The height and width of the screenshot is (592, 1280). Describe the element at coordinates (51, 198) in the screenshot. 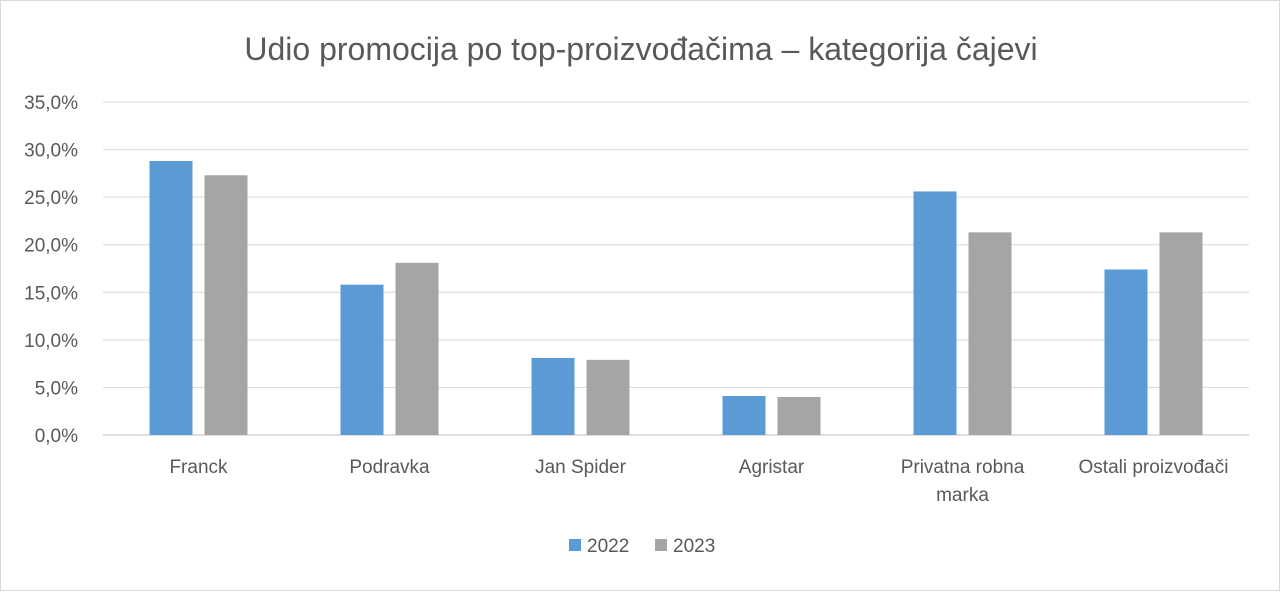

I see `y-tick-label: 25,0%` at that location.